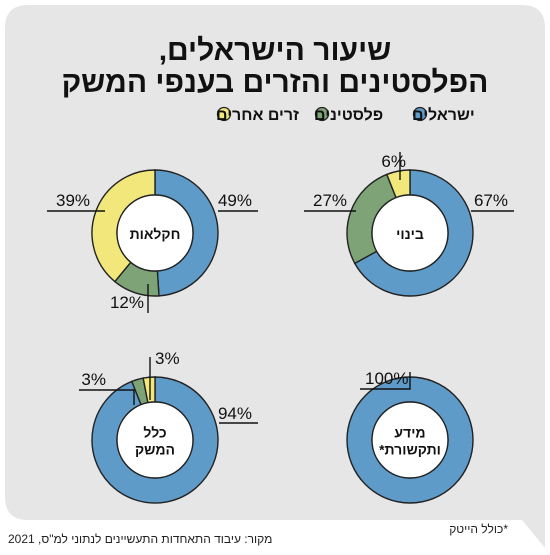 This screenshot has width=550, height=555. Describe the element at coordinates (154, 433) in the screenshot. I see `donut-center-label-total-economy: כלל` at that location.